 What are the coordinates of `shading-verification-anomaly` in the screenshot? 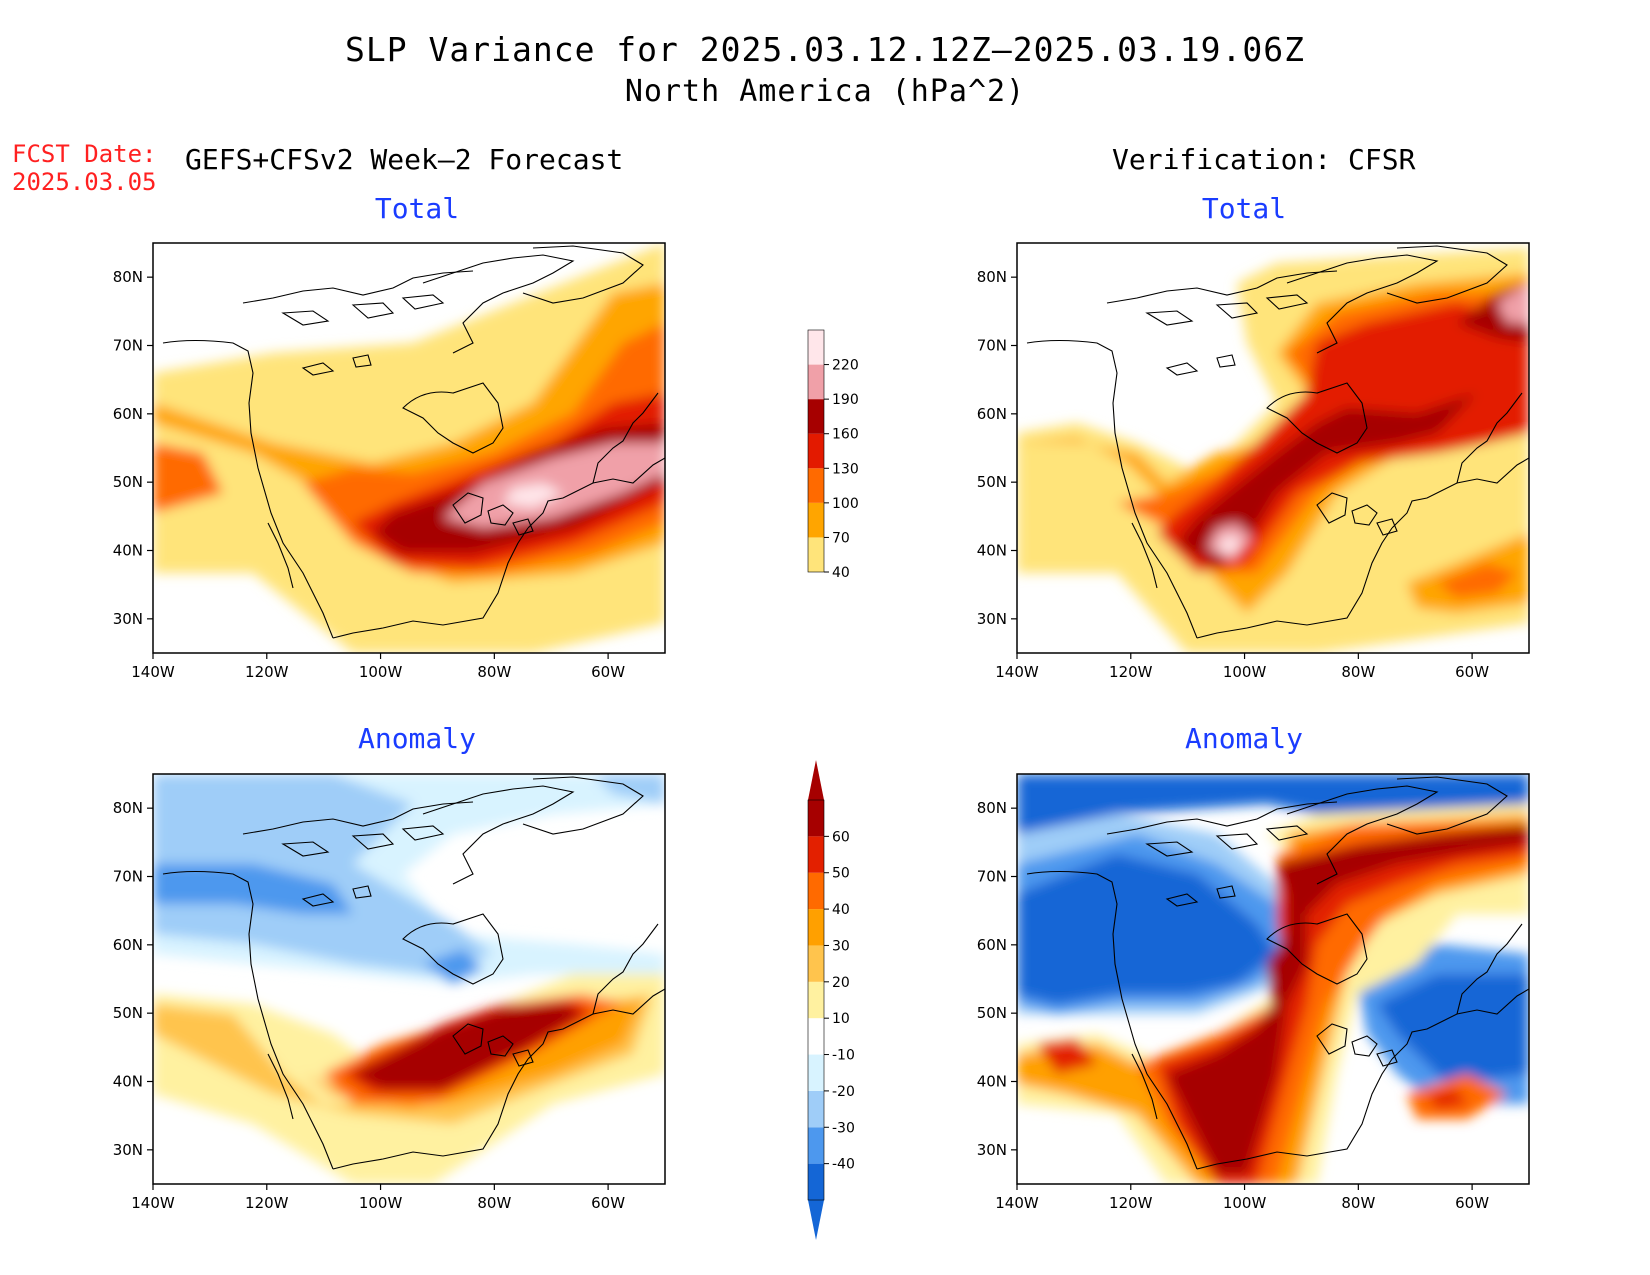 It's located at (1273, 979).